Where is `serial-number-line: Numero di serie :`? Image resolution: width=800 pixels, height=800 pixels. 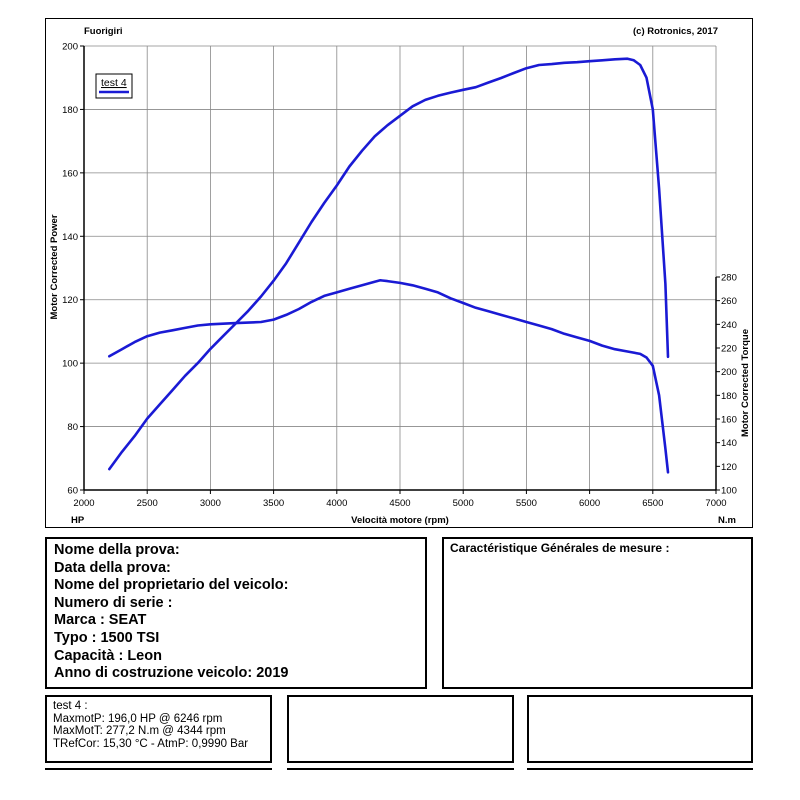
serial-number-line: Numero di serie : is located at coordinates (113, 602).